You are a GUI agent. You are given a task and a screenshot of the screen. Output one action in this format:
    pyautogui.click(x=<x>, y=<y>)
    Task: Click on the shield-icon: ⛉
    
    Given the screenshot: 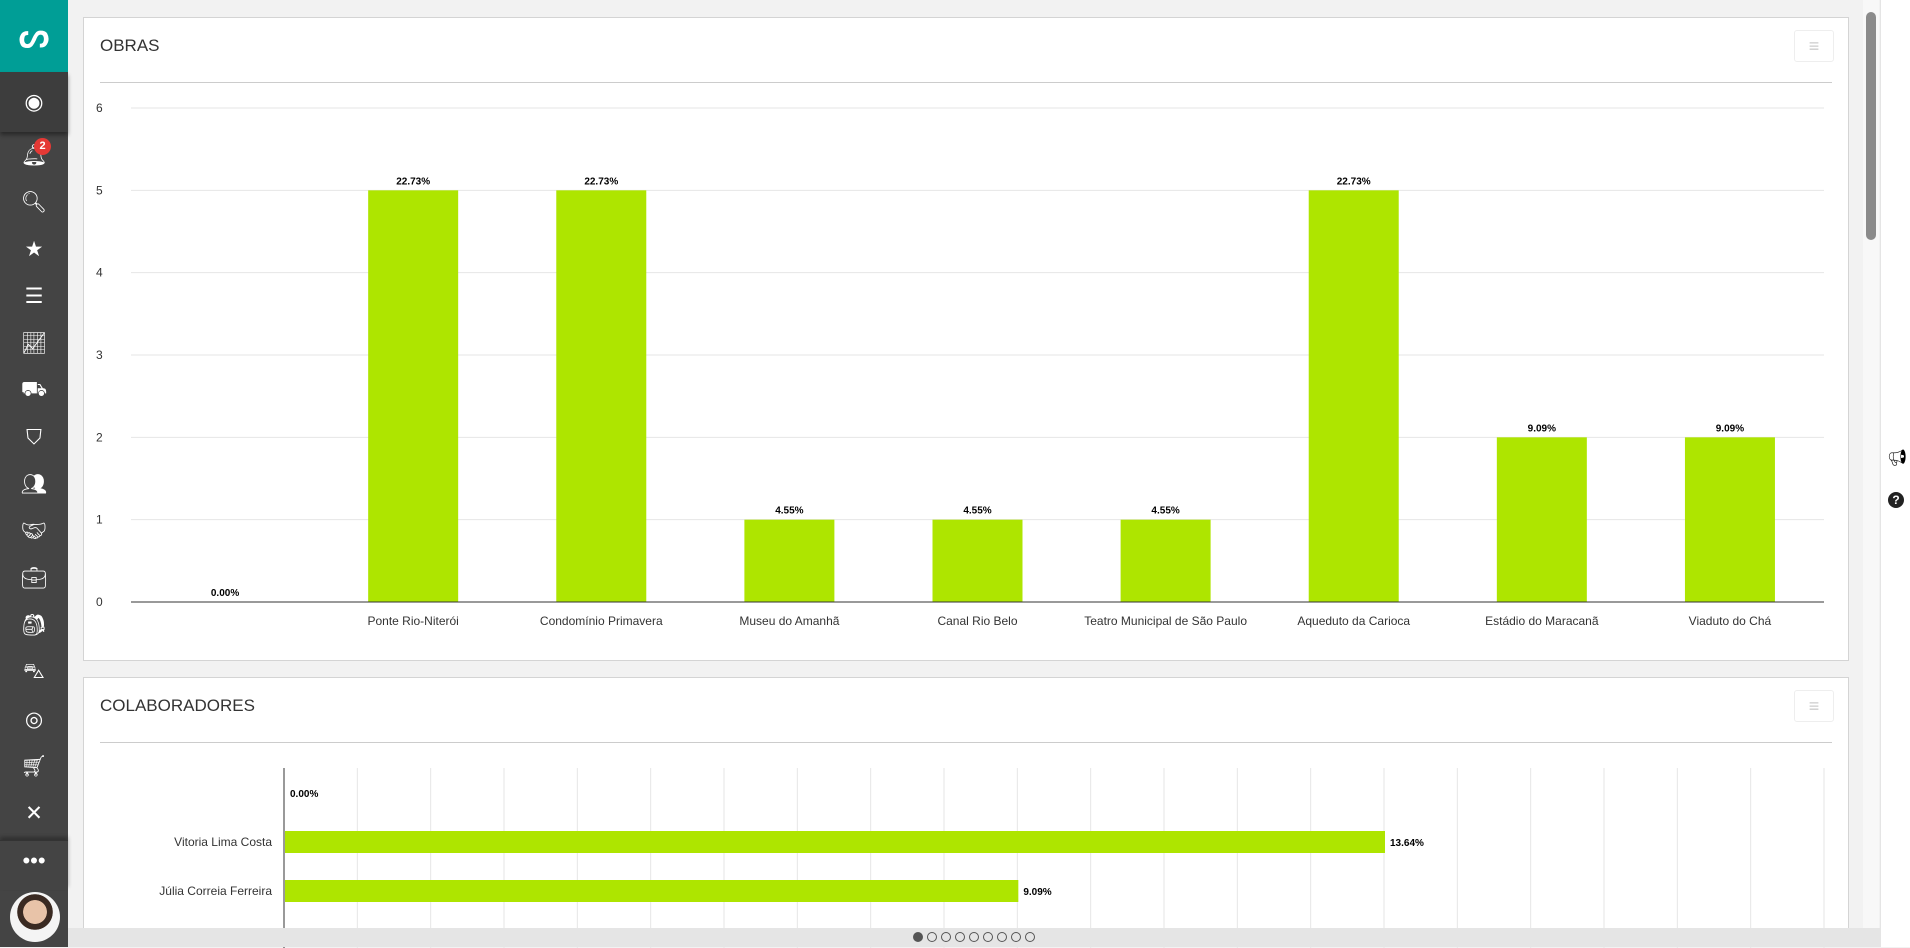 What is the action you would take?
    pyautogui.click(x=34, y=437)
    